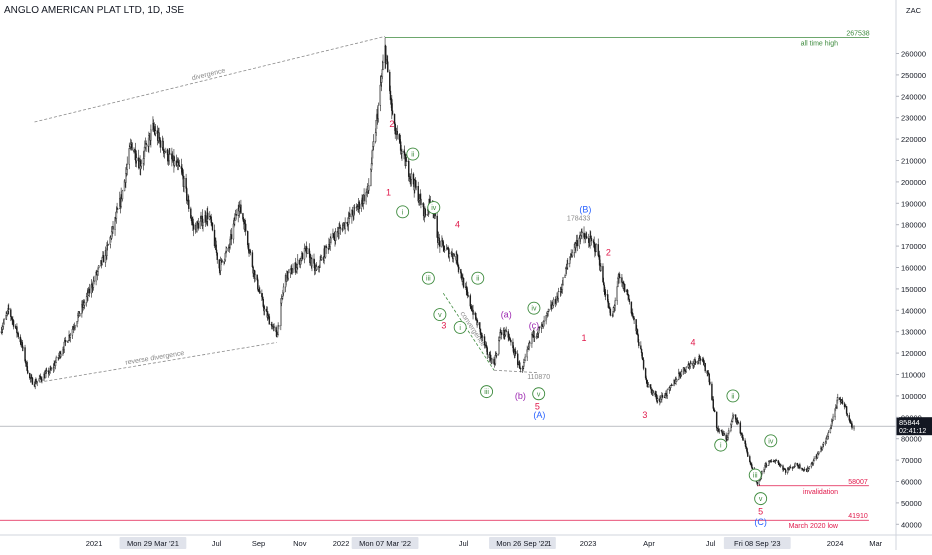 The width and height of the screenshot is (932, 555). I want to click on x-tick-label: Nov, so click(300, 543).